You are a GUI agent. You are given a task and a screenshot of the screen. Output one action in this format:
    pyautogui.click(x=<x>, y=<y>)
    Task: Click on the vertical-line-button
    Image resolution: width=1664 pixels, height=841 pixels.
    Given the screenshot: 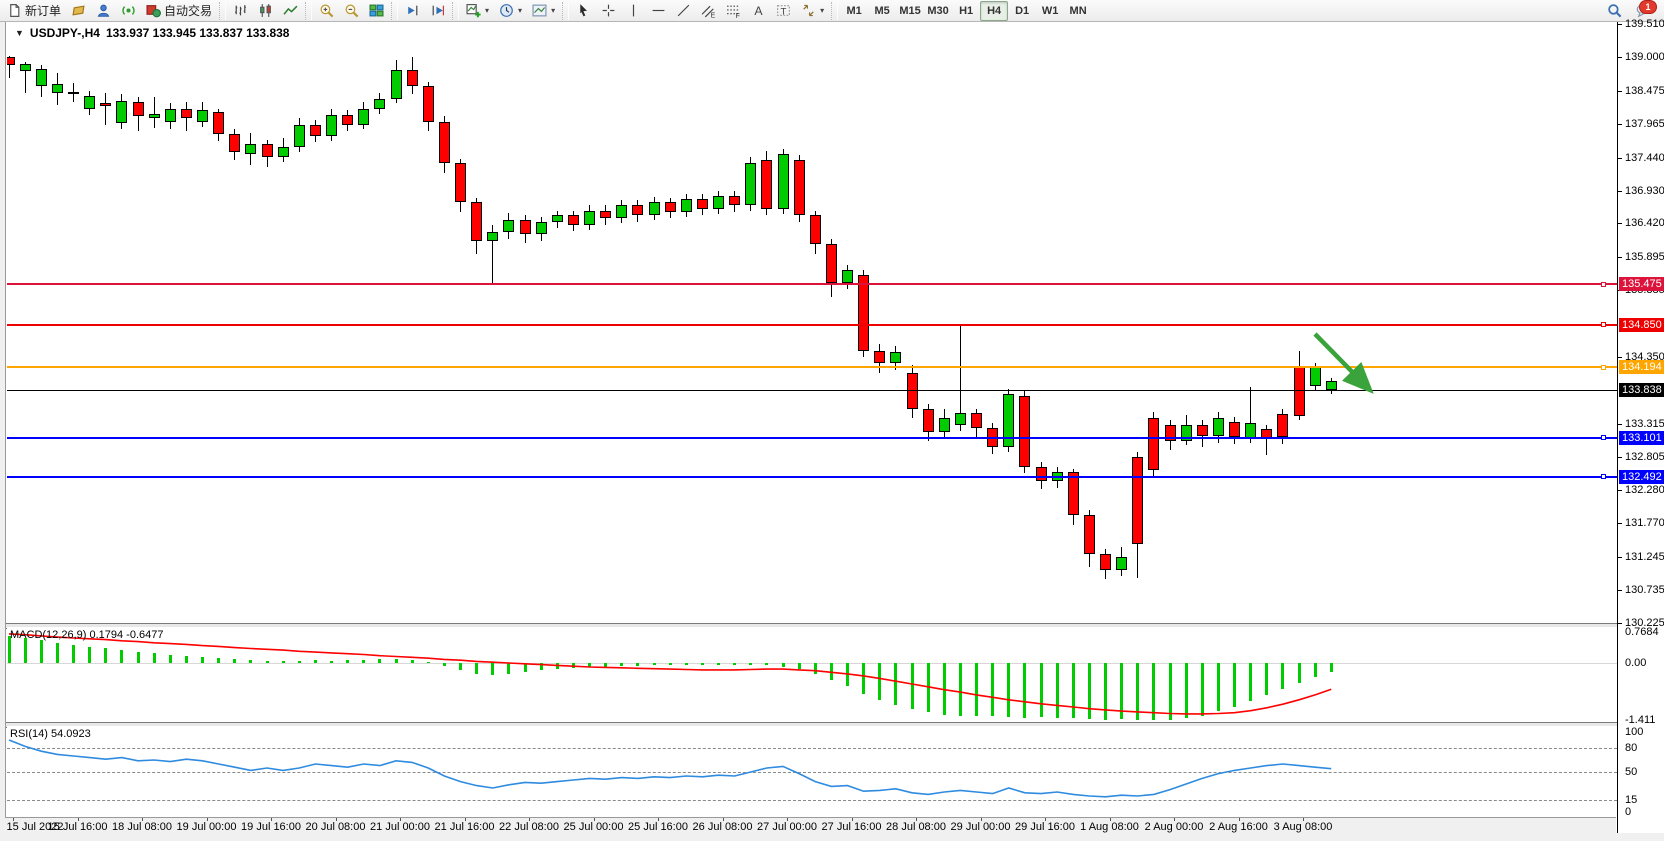 What is the action you would take?
    pyautogui.click(x=633, y=11)
    